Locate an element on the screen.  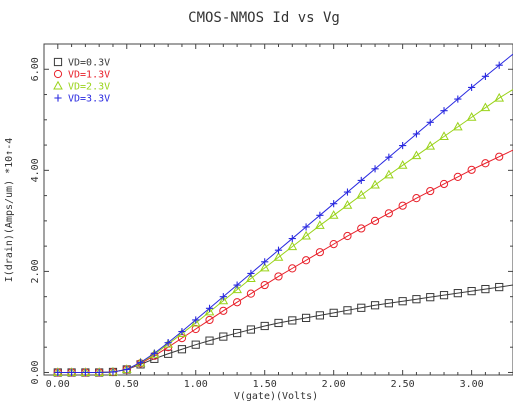
x-tick-label: 0.00 is located at coordinates (58, 384).